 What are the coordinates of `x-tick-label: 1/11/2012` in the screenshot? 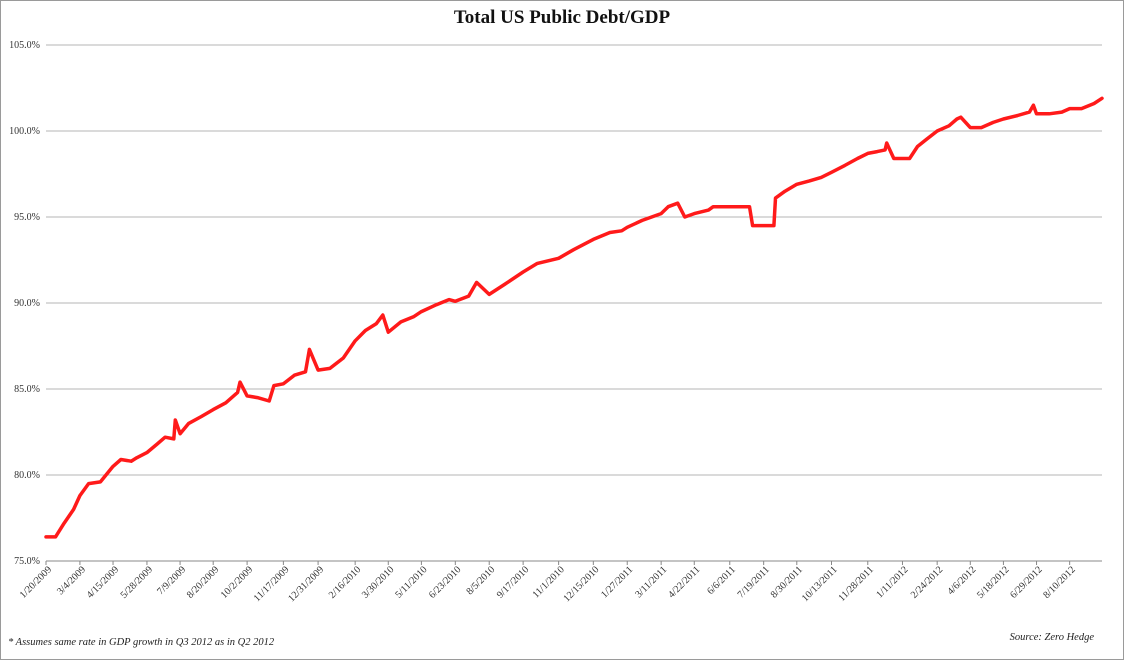 It's located at (892, 582).